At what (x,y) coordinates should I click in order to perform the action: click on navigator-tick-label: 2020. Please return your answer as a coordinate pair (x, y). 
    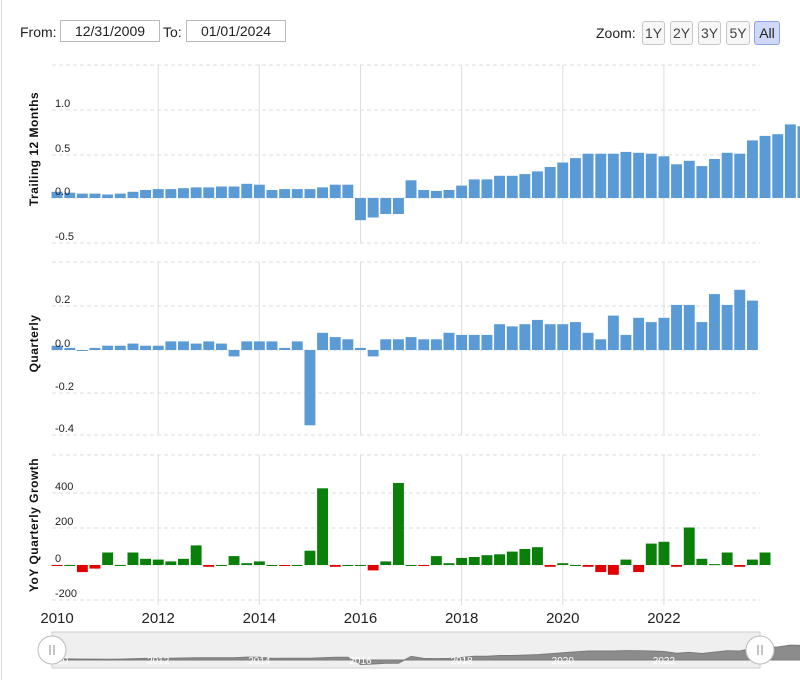
    Looking at the image, I should click on (563, 661).